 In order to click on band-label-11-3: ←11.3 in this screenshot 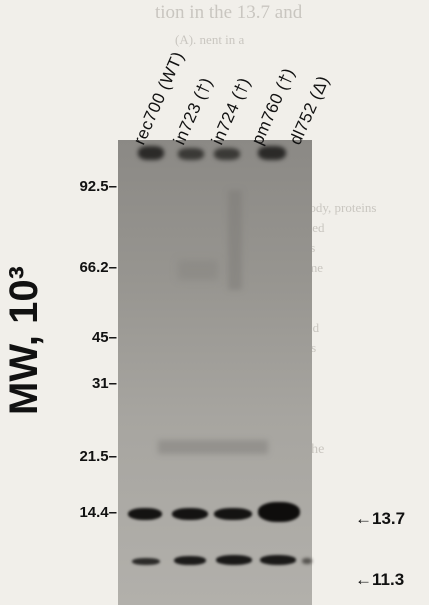, I will do `click(380, 579)`.